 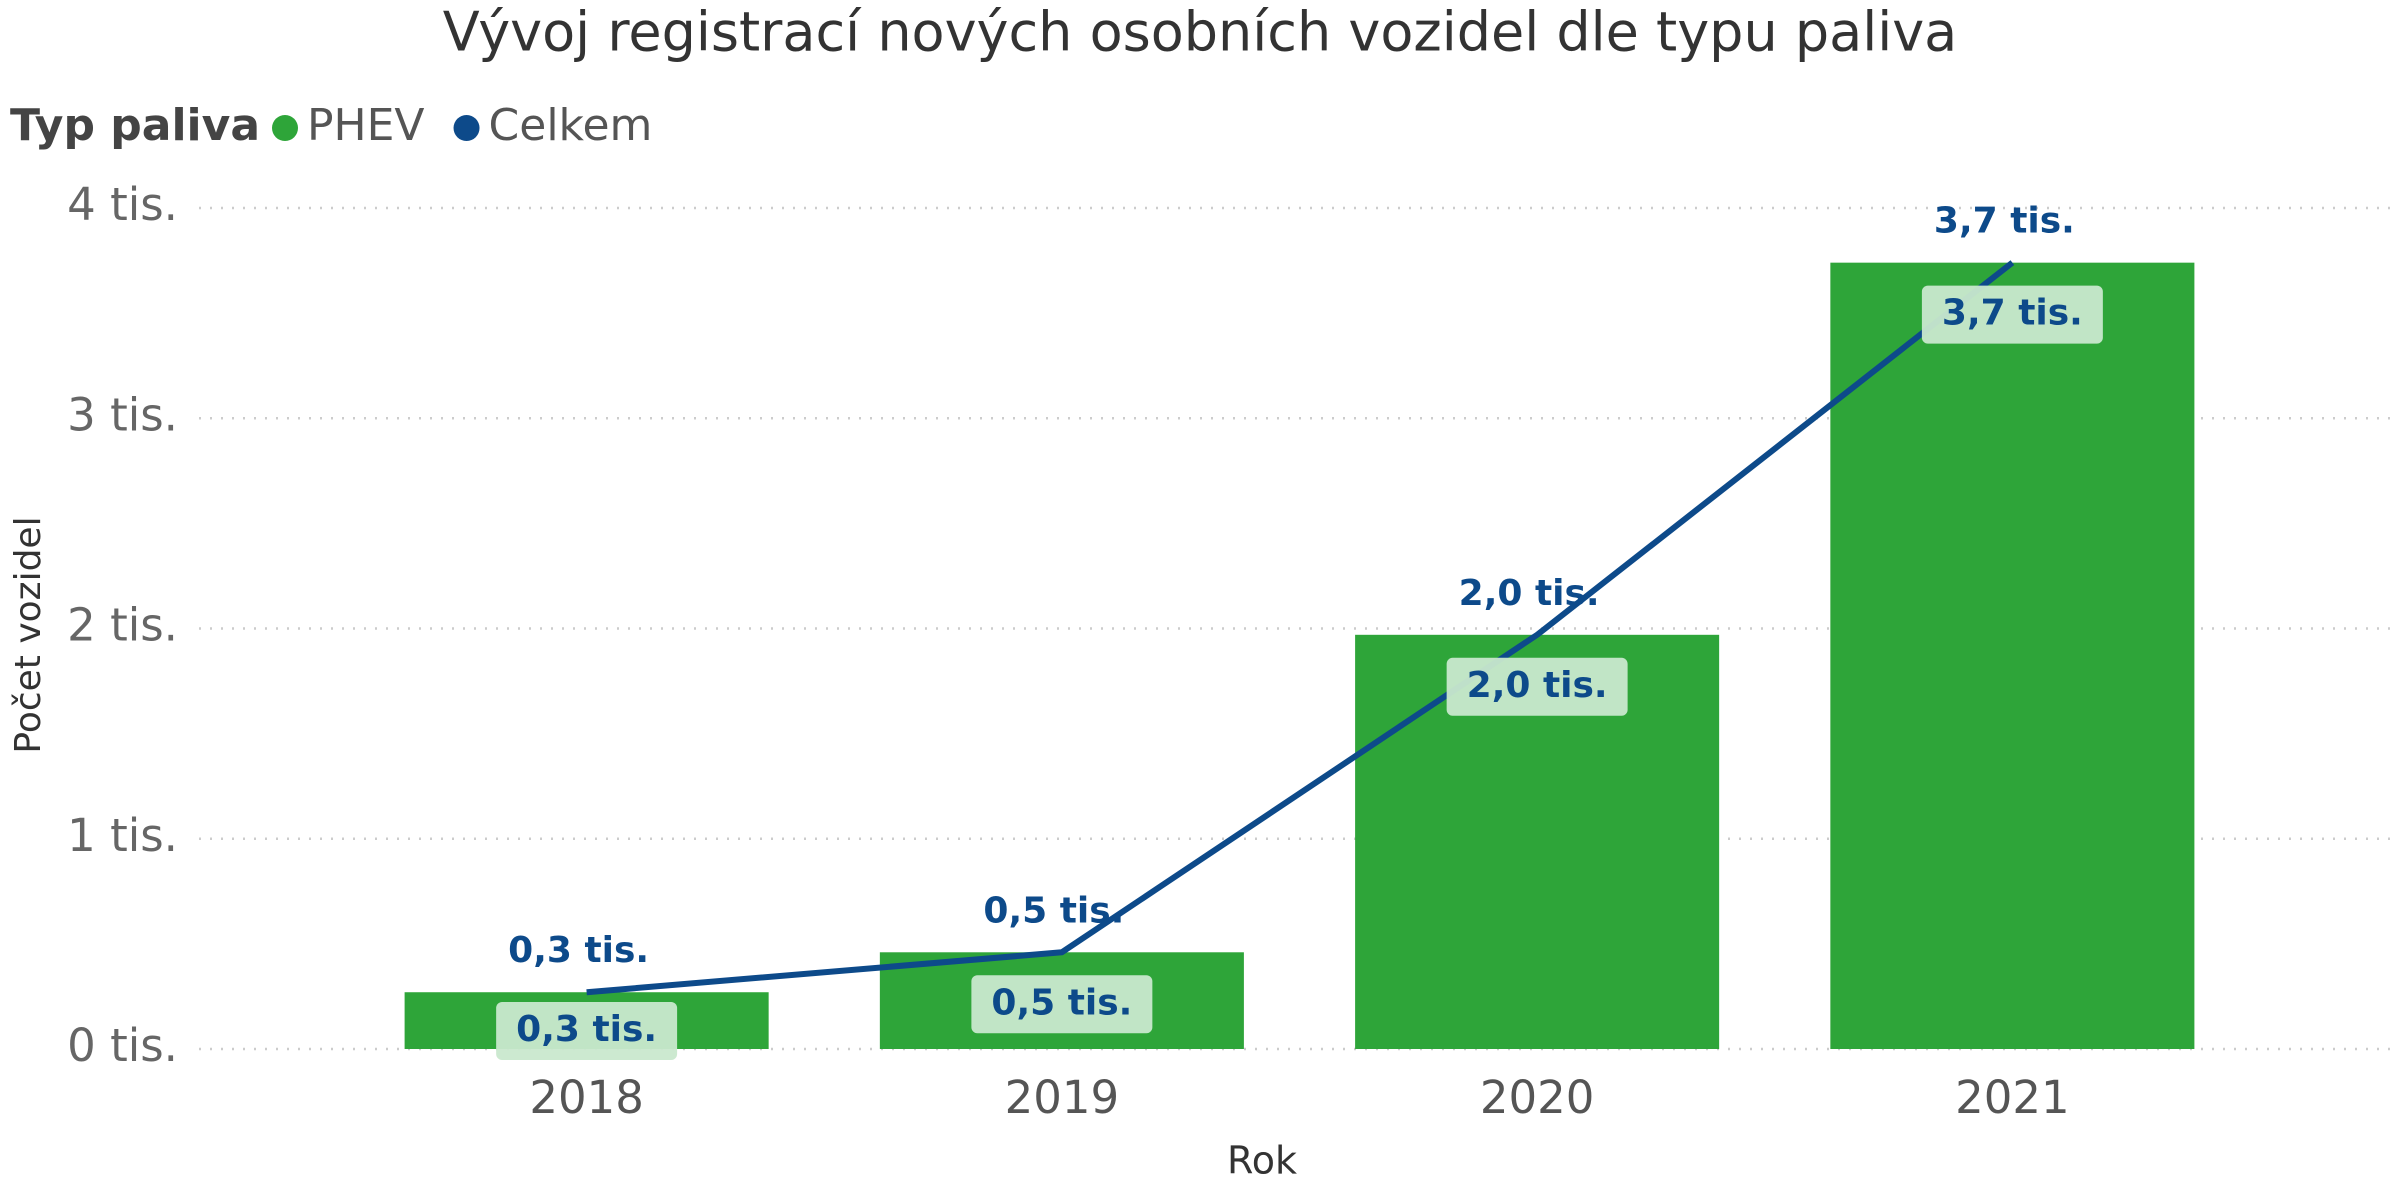 I want to click on x-tick-label: 2020, so click(x=1537, y=1097).